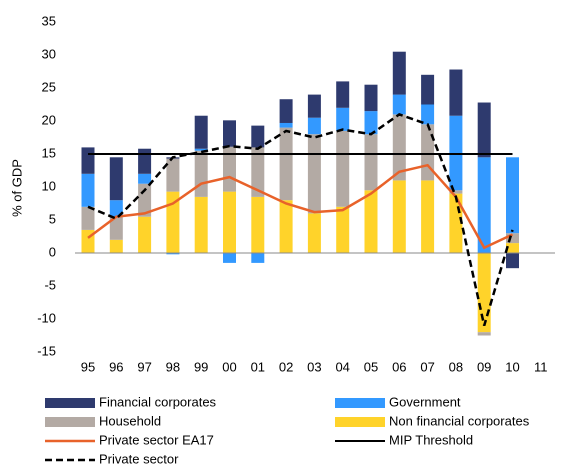 Image resolution: width=573 pixels, height=475 pixels. Describe the element at coordinates (49, 20) in the screenshot. I see `y-tick-label: 35` at that location.